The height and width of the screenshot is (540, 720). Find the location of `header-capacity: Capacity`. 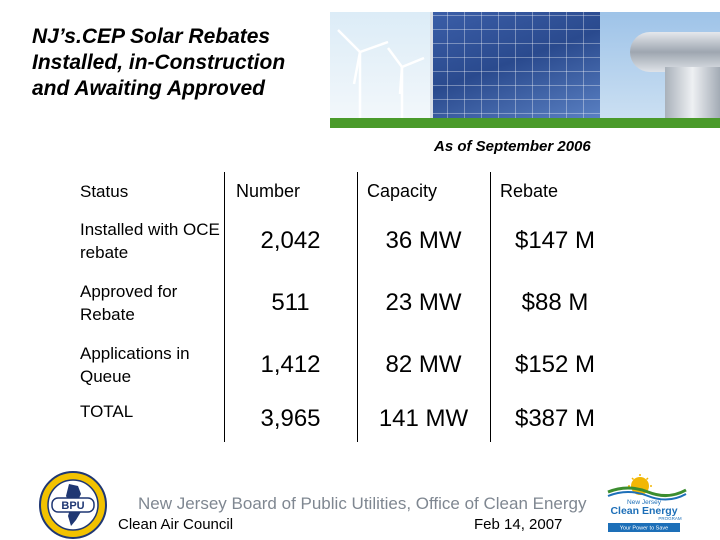

header-capacity: Capacity is located at coordinates (402, 190).